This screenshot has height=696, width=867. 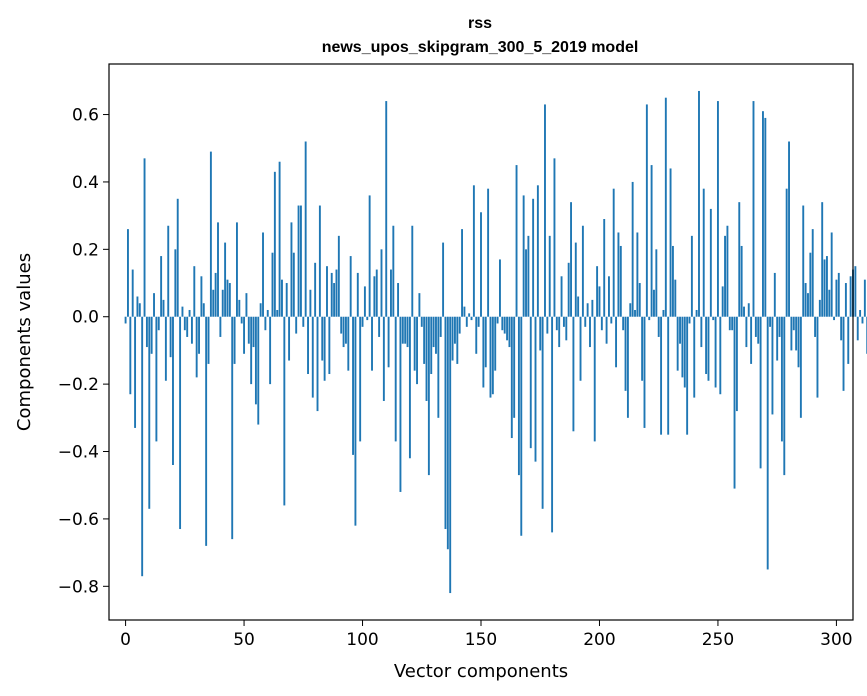 I want to click on x-axis-label: Vector components, so click(x=481, y=671).